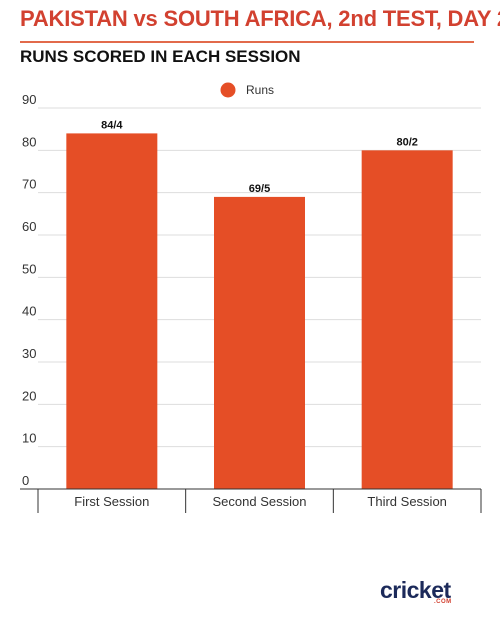 Image resolution: width=500 pixels, height=622 pixels. What do you see at coordinates (111, 501) in the screenshot?
I see `x-category-label: First Session` at bounding box center [111, 501].